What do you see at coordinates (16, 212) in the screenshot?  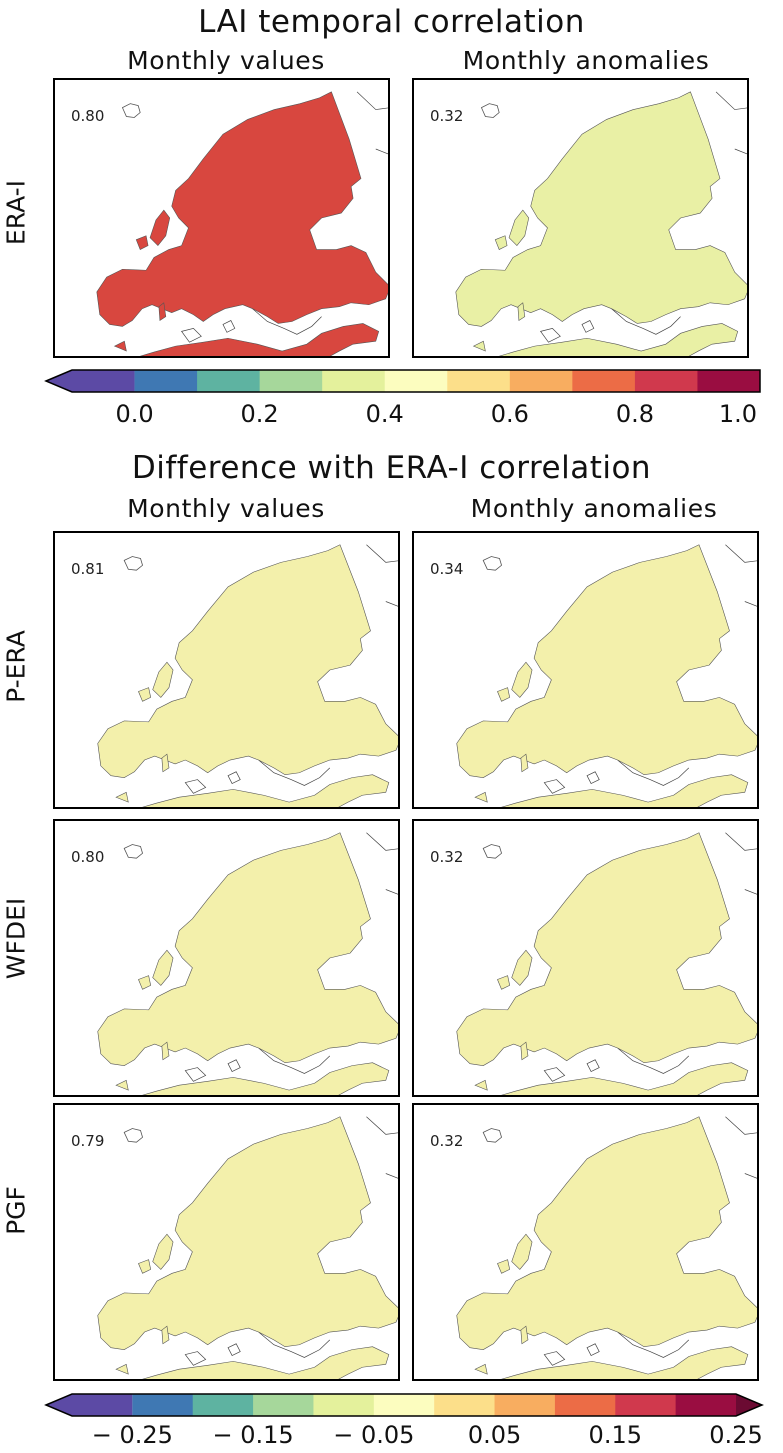 I see `row-label-era-i: ERA-I` at bounding box center [16, 212].